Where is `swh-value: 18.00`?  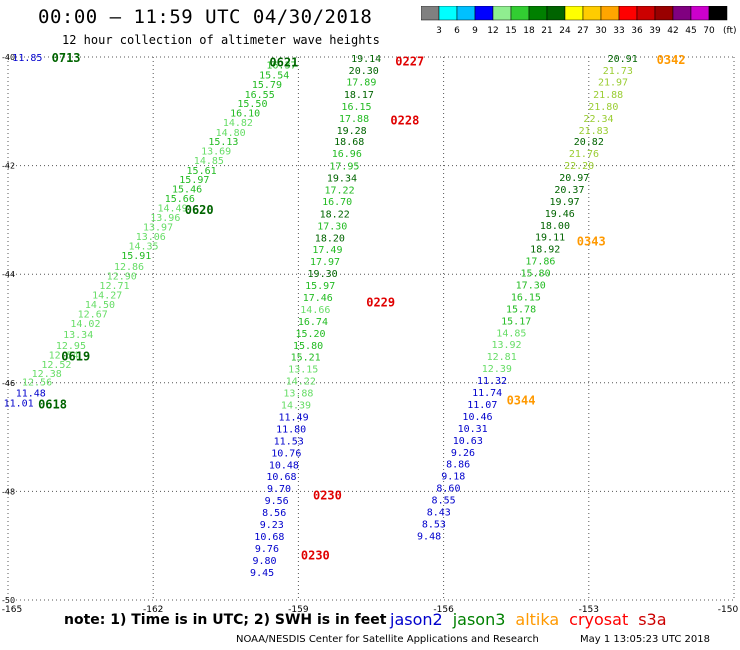
swh-value: 18.00 is located at coordinates (555, 226).